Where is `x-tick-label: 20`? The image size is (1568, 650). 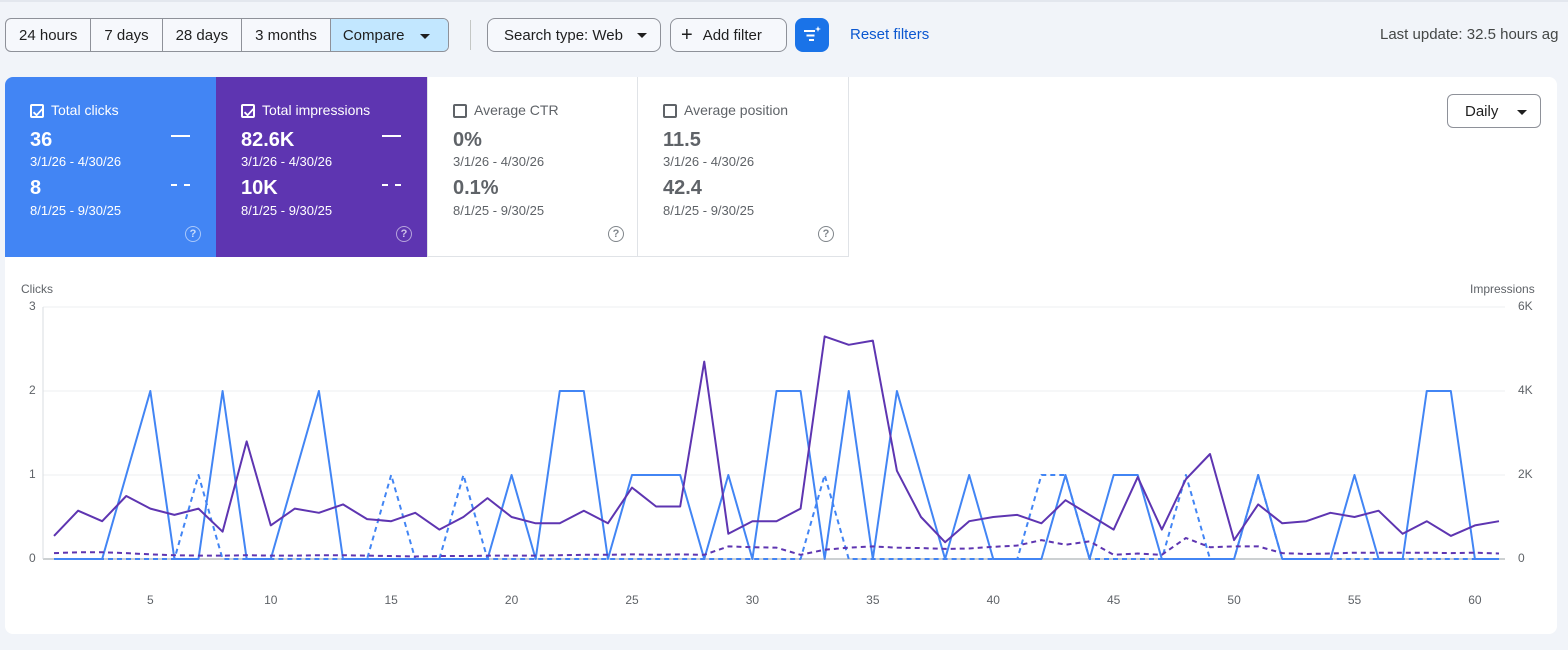
x-tick-label: 20 is located at coordinates (511, 600).